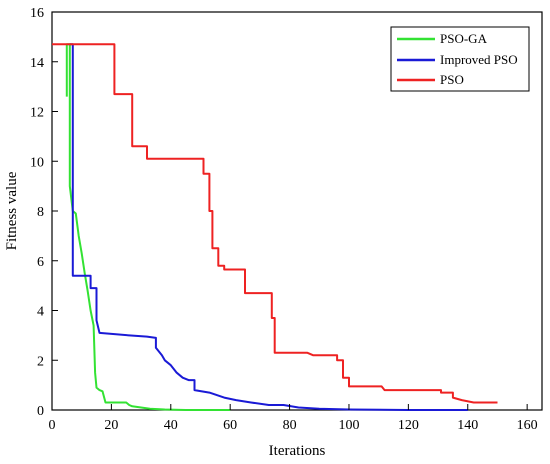 This screenshot has width=550, height=464. Describe the element at coordinates (230, 425) in the screenshot. I see `x-tick-label: 60` at that location.